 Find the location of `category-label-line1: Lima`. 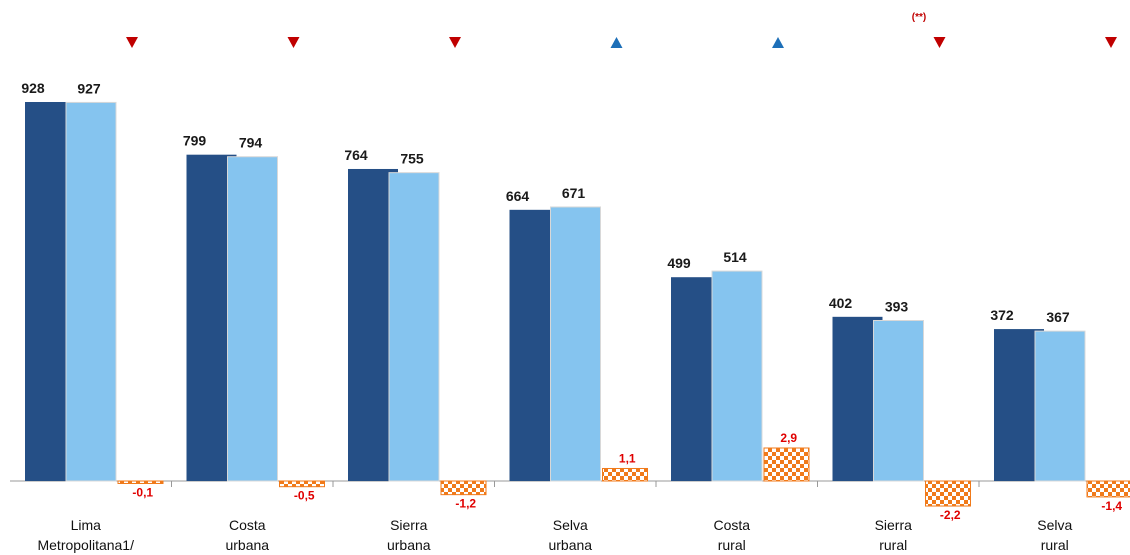

category-label-line1: Lima is located at coordinates (86, 525).